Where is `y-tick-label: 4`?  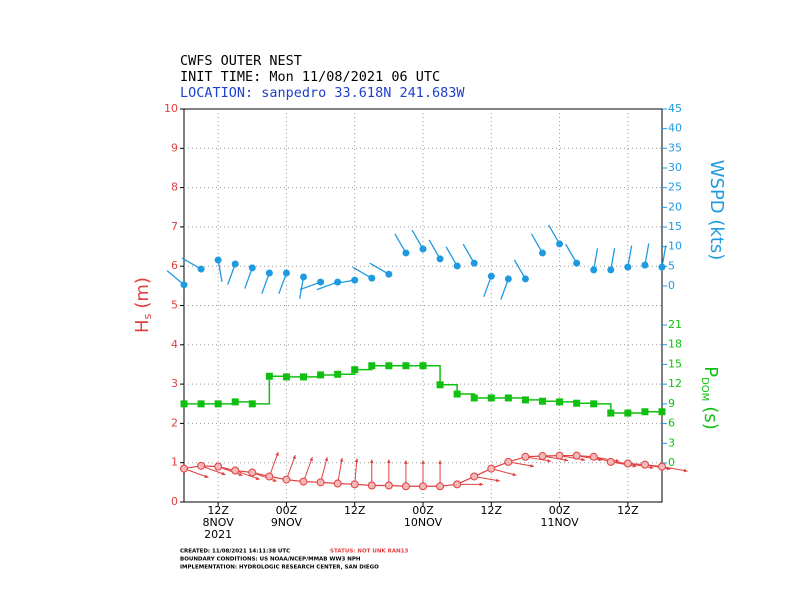 y-tick-label: 4 is located at coordinates (174, 344).